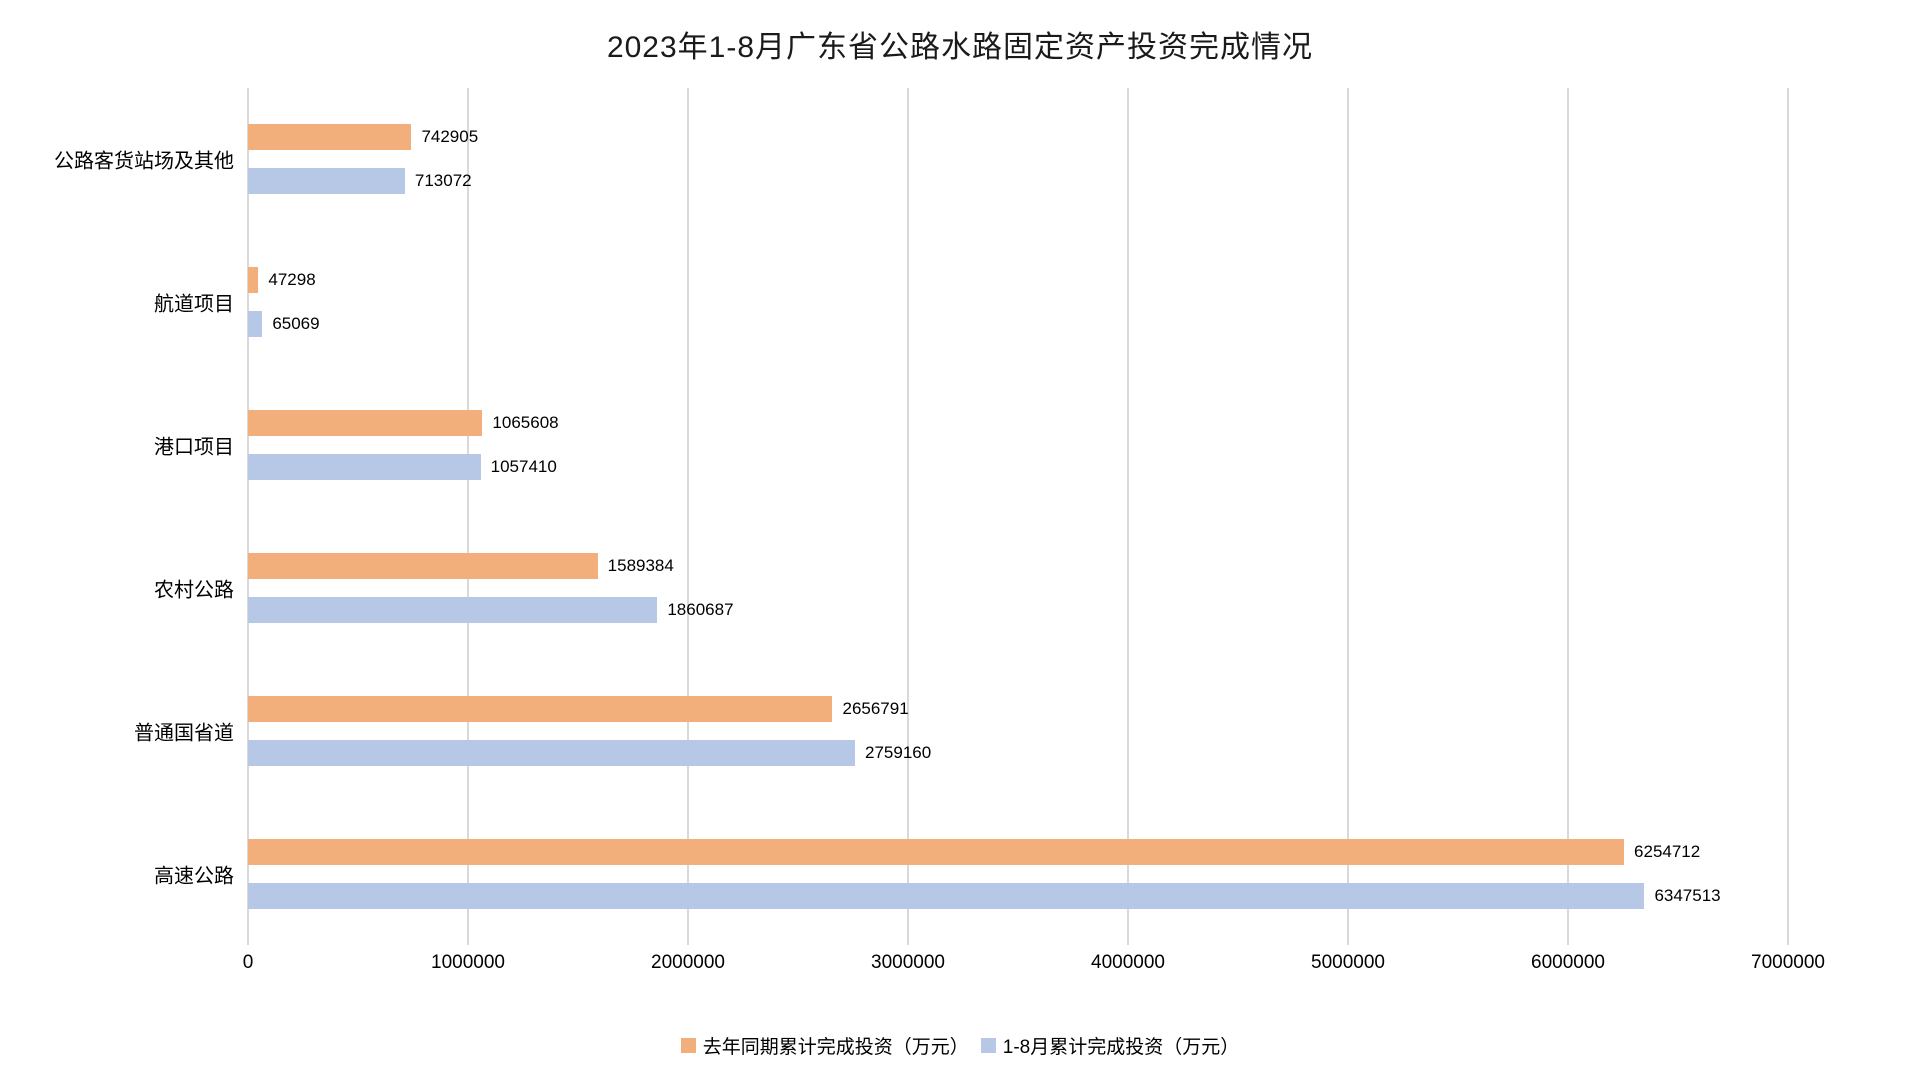  What do you see at coordinates (1018, 423) in the screenshot?
I see `bar-line: 1065608` at bounding box center [1018, 423].